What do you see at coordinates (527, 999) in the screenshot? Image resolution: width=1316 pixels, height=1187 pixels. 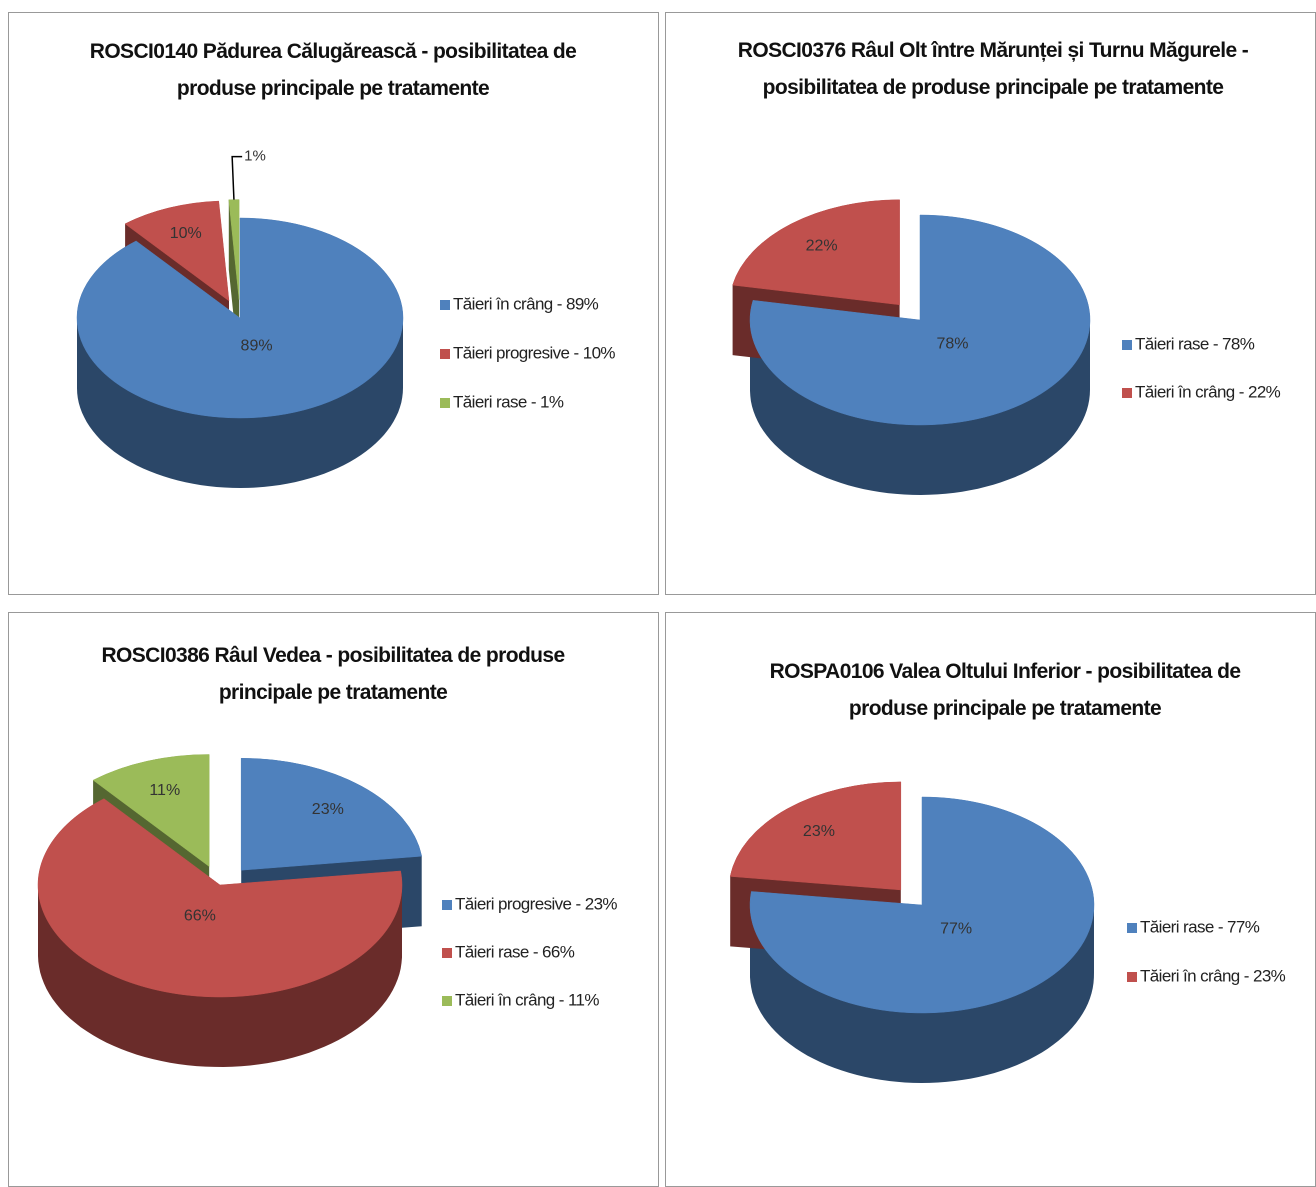 I see `legend-label: Tăieri în crâng - 11%` at bounding box center [527, 999].